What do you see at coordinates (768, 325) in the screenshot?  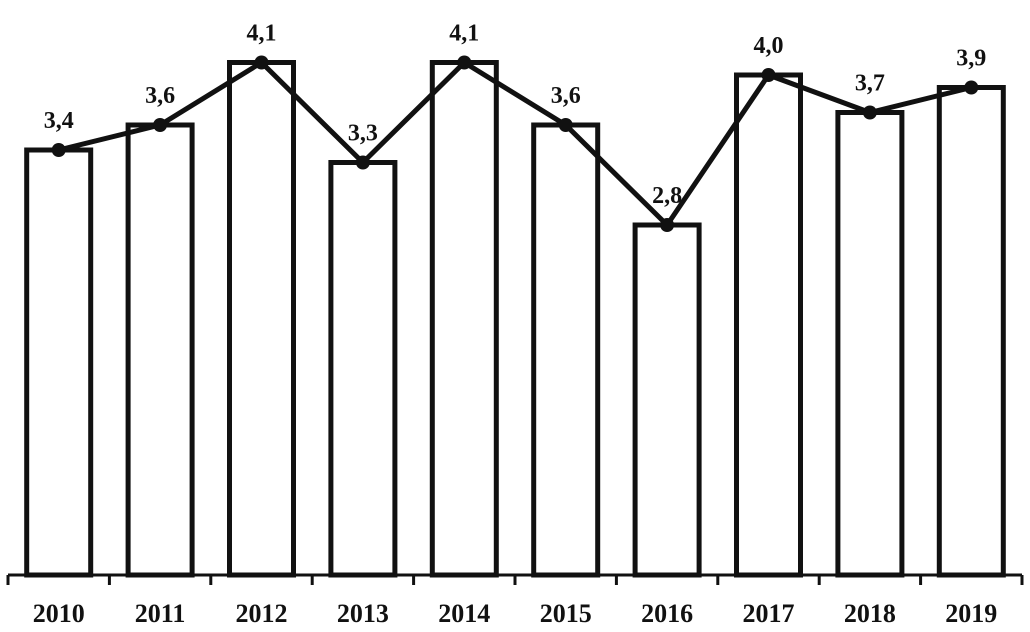 I see `bar-2017` at bounding box center [768, 325].